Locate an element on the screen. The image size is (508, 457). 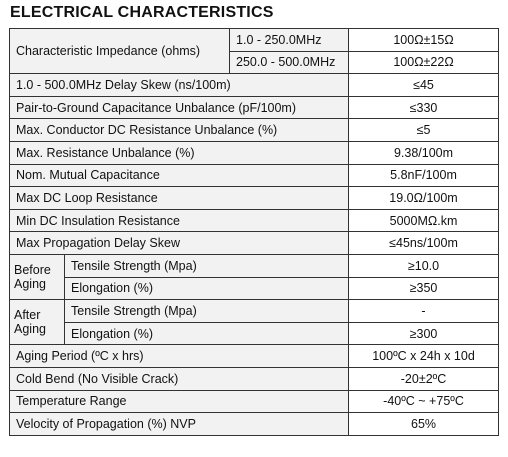
before-aging-elongation-value: ≥350 is located at coordinates (424, 288).